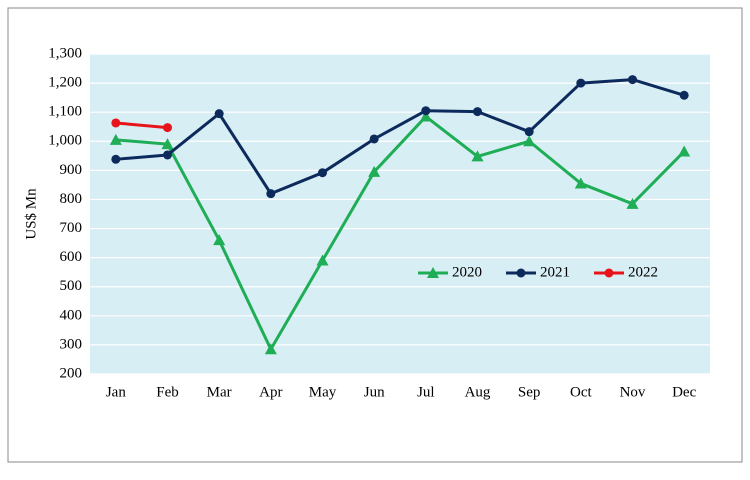 The width and height of the screenshot is (750, 480). What do you see at coordinates (71, 170) in the screenshot?
I see `y-tick-label: 900` at bounding box center [71, 170].